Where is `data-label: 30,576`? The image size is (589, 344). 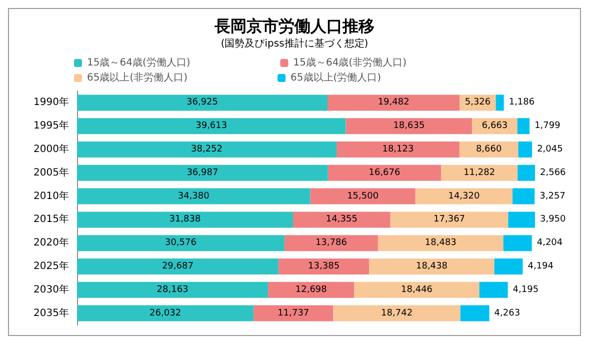 data-label: 30,576 is located at coordinates (180, 243).